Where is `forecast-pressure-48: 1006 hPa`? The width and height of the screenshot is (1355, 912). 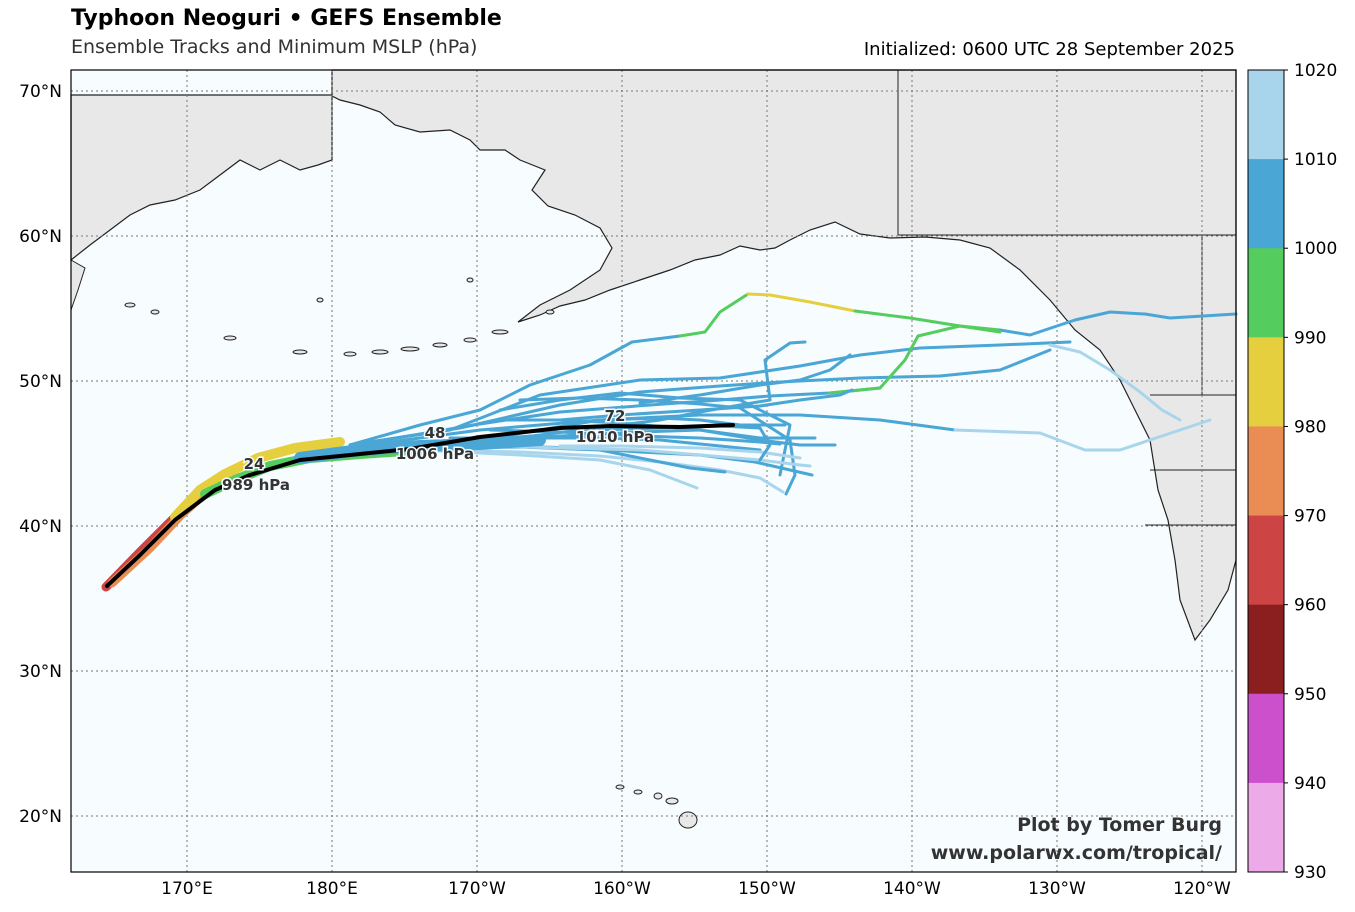 forecast-pressure-48: 1006 hPa is located at coordinates (435, 454).